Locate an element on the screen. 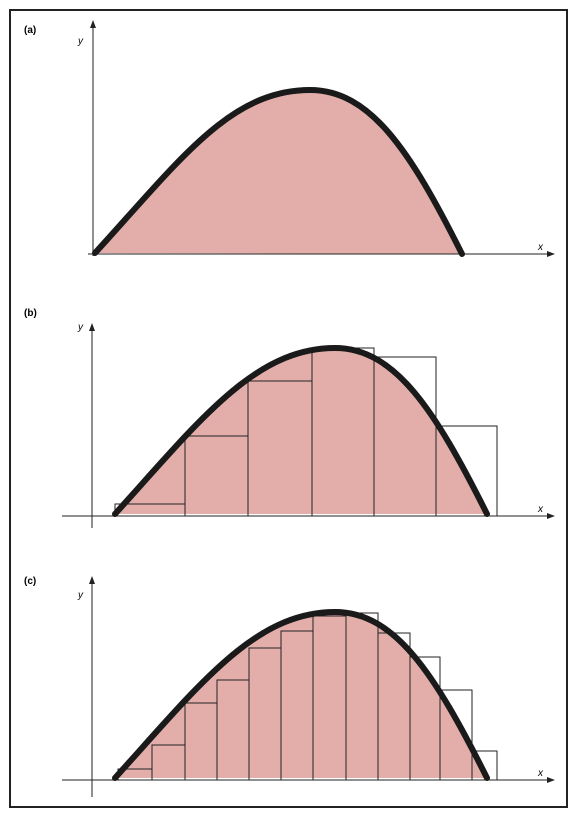 The image size is (573, 814). panel-label: (b) is located at coordinates (30, 313).